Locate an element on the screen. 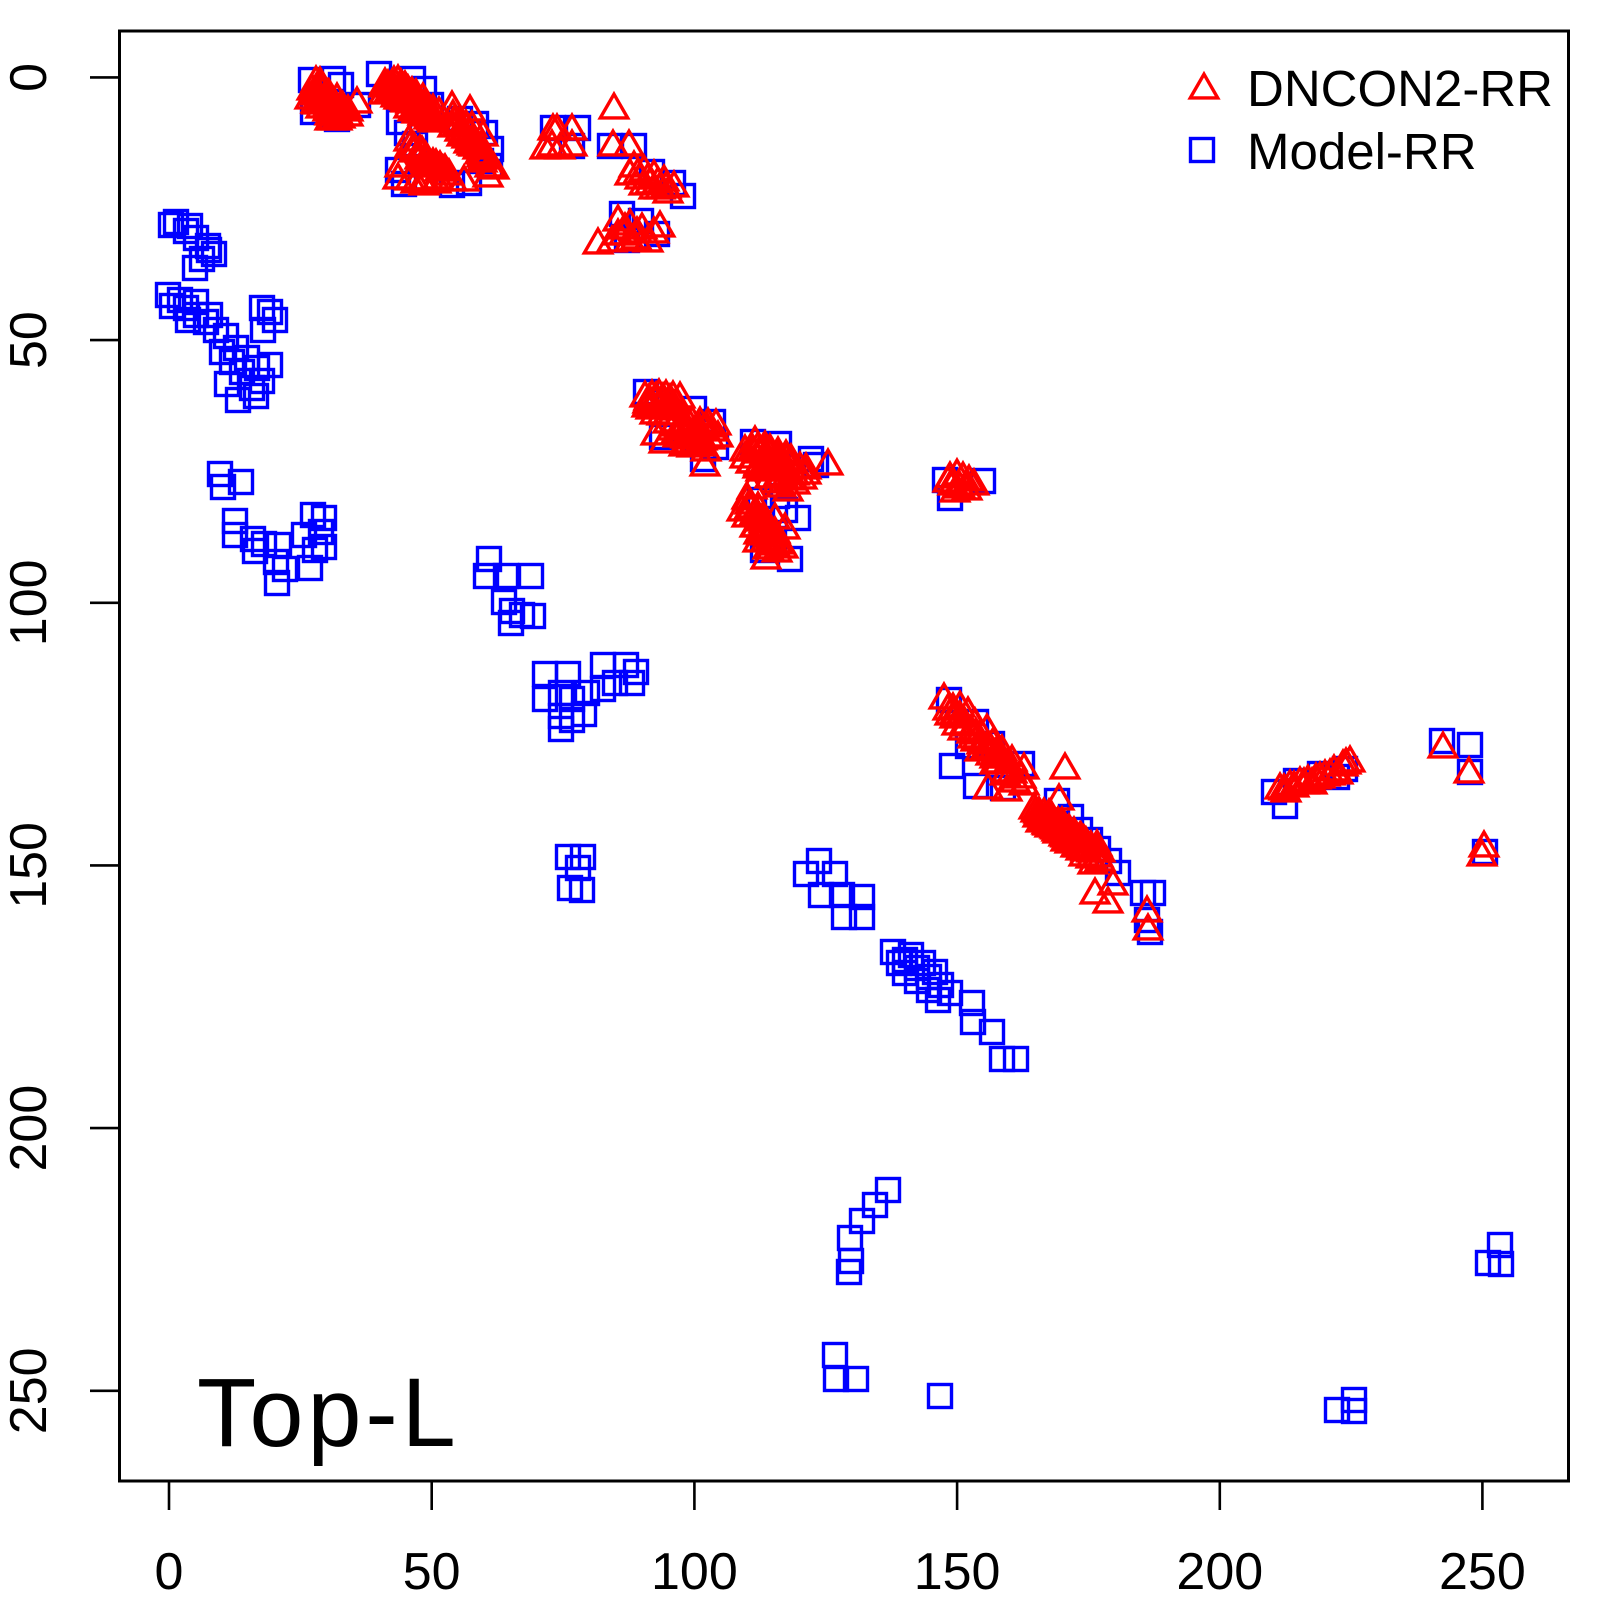 This screenshot has width=1600, height=1605. svg-text: Top-L is located at coordinates (328, 1412).